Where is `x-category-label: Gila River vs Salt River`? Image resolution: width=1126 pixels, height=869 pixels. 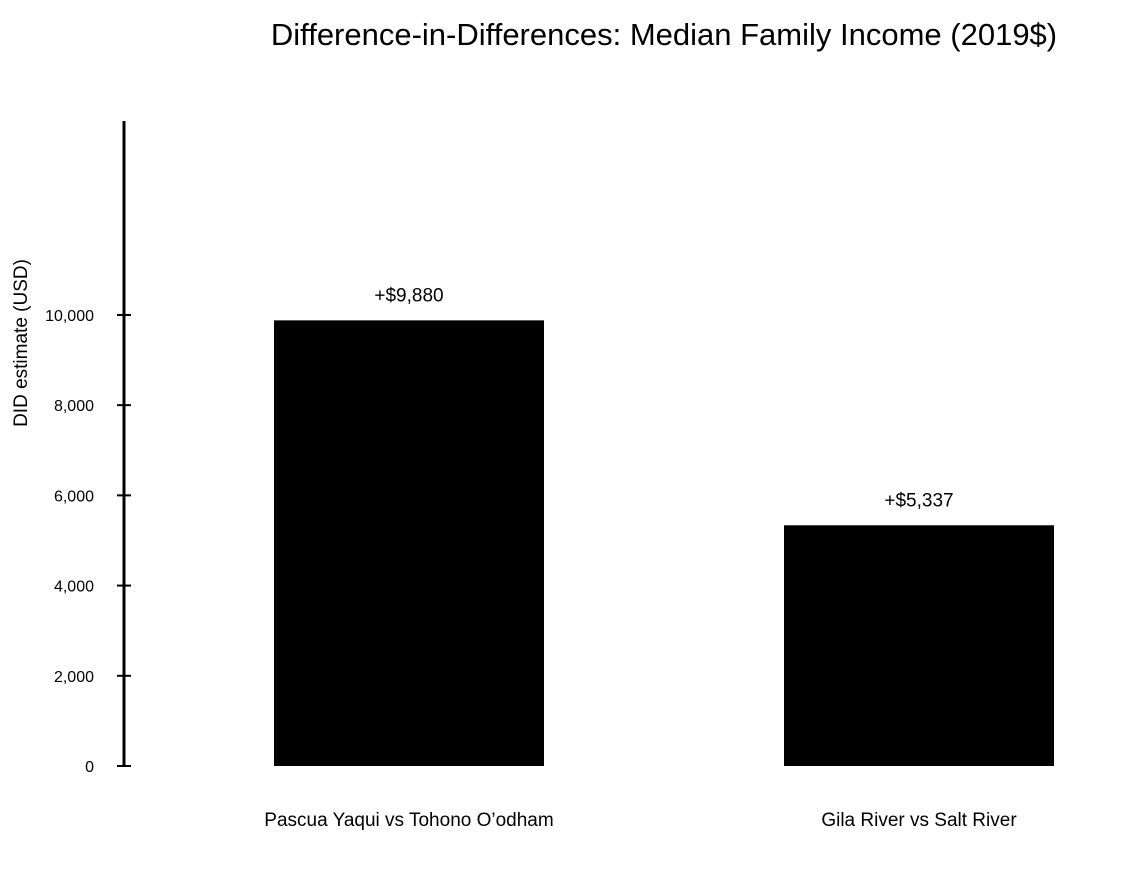 x-category-label: Gila River vs Salt River is located at coordinates (919, 820).